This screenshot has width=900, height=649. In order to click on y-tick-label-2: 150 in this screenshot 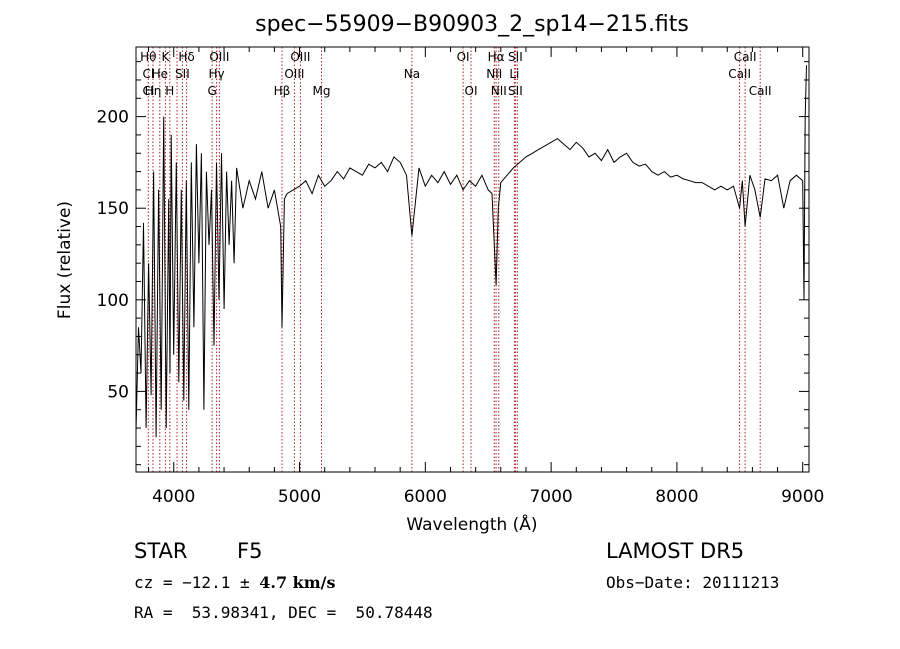, I will do `click(113, 209)`.